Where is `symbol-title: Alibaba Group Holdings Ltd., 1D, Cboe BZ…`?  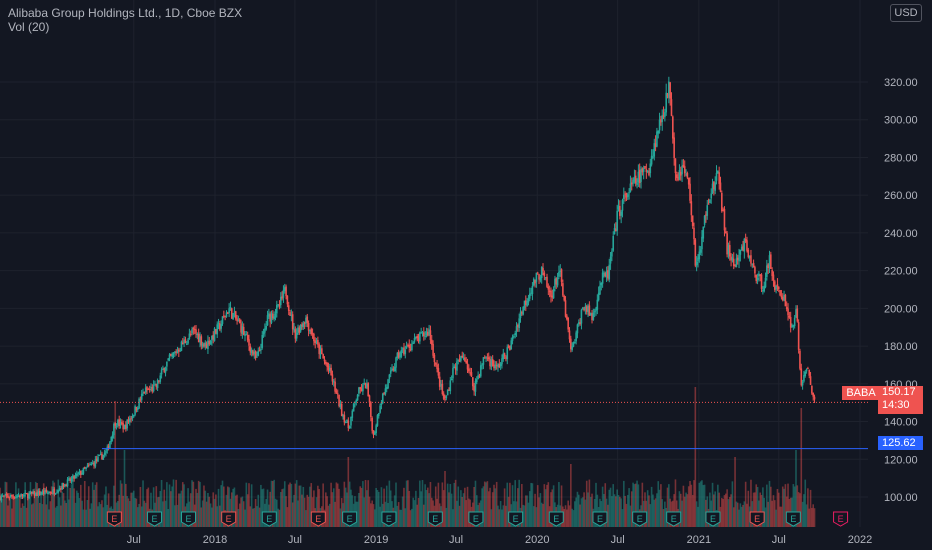
symbol-title: Alibaba Group Holdings Ltd., 1D, Cboe BZ… is located at coordinates (125, 13).